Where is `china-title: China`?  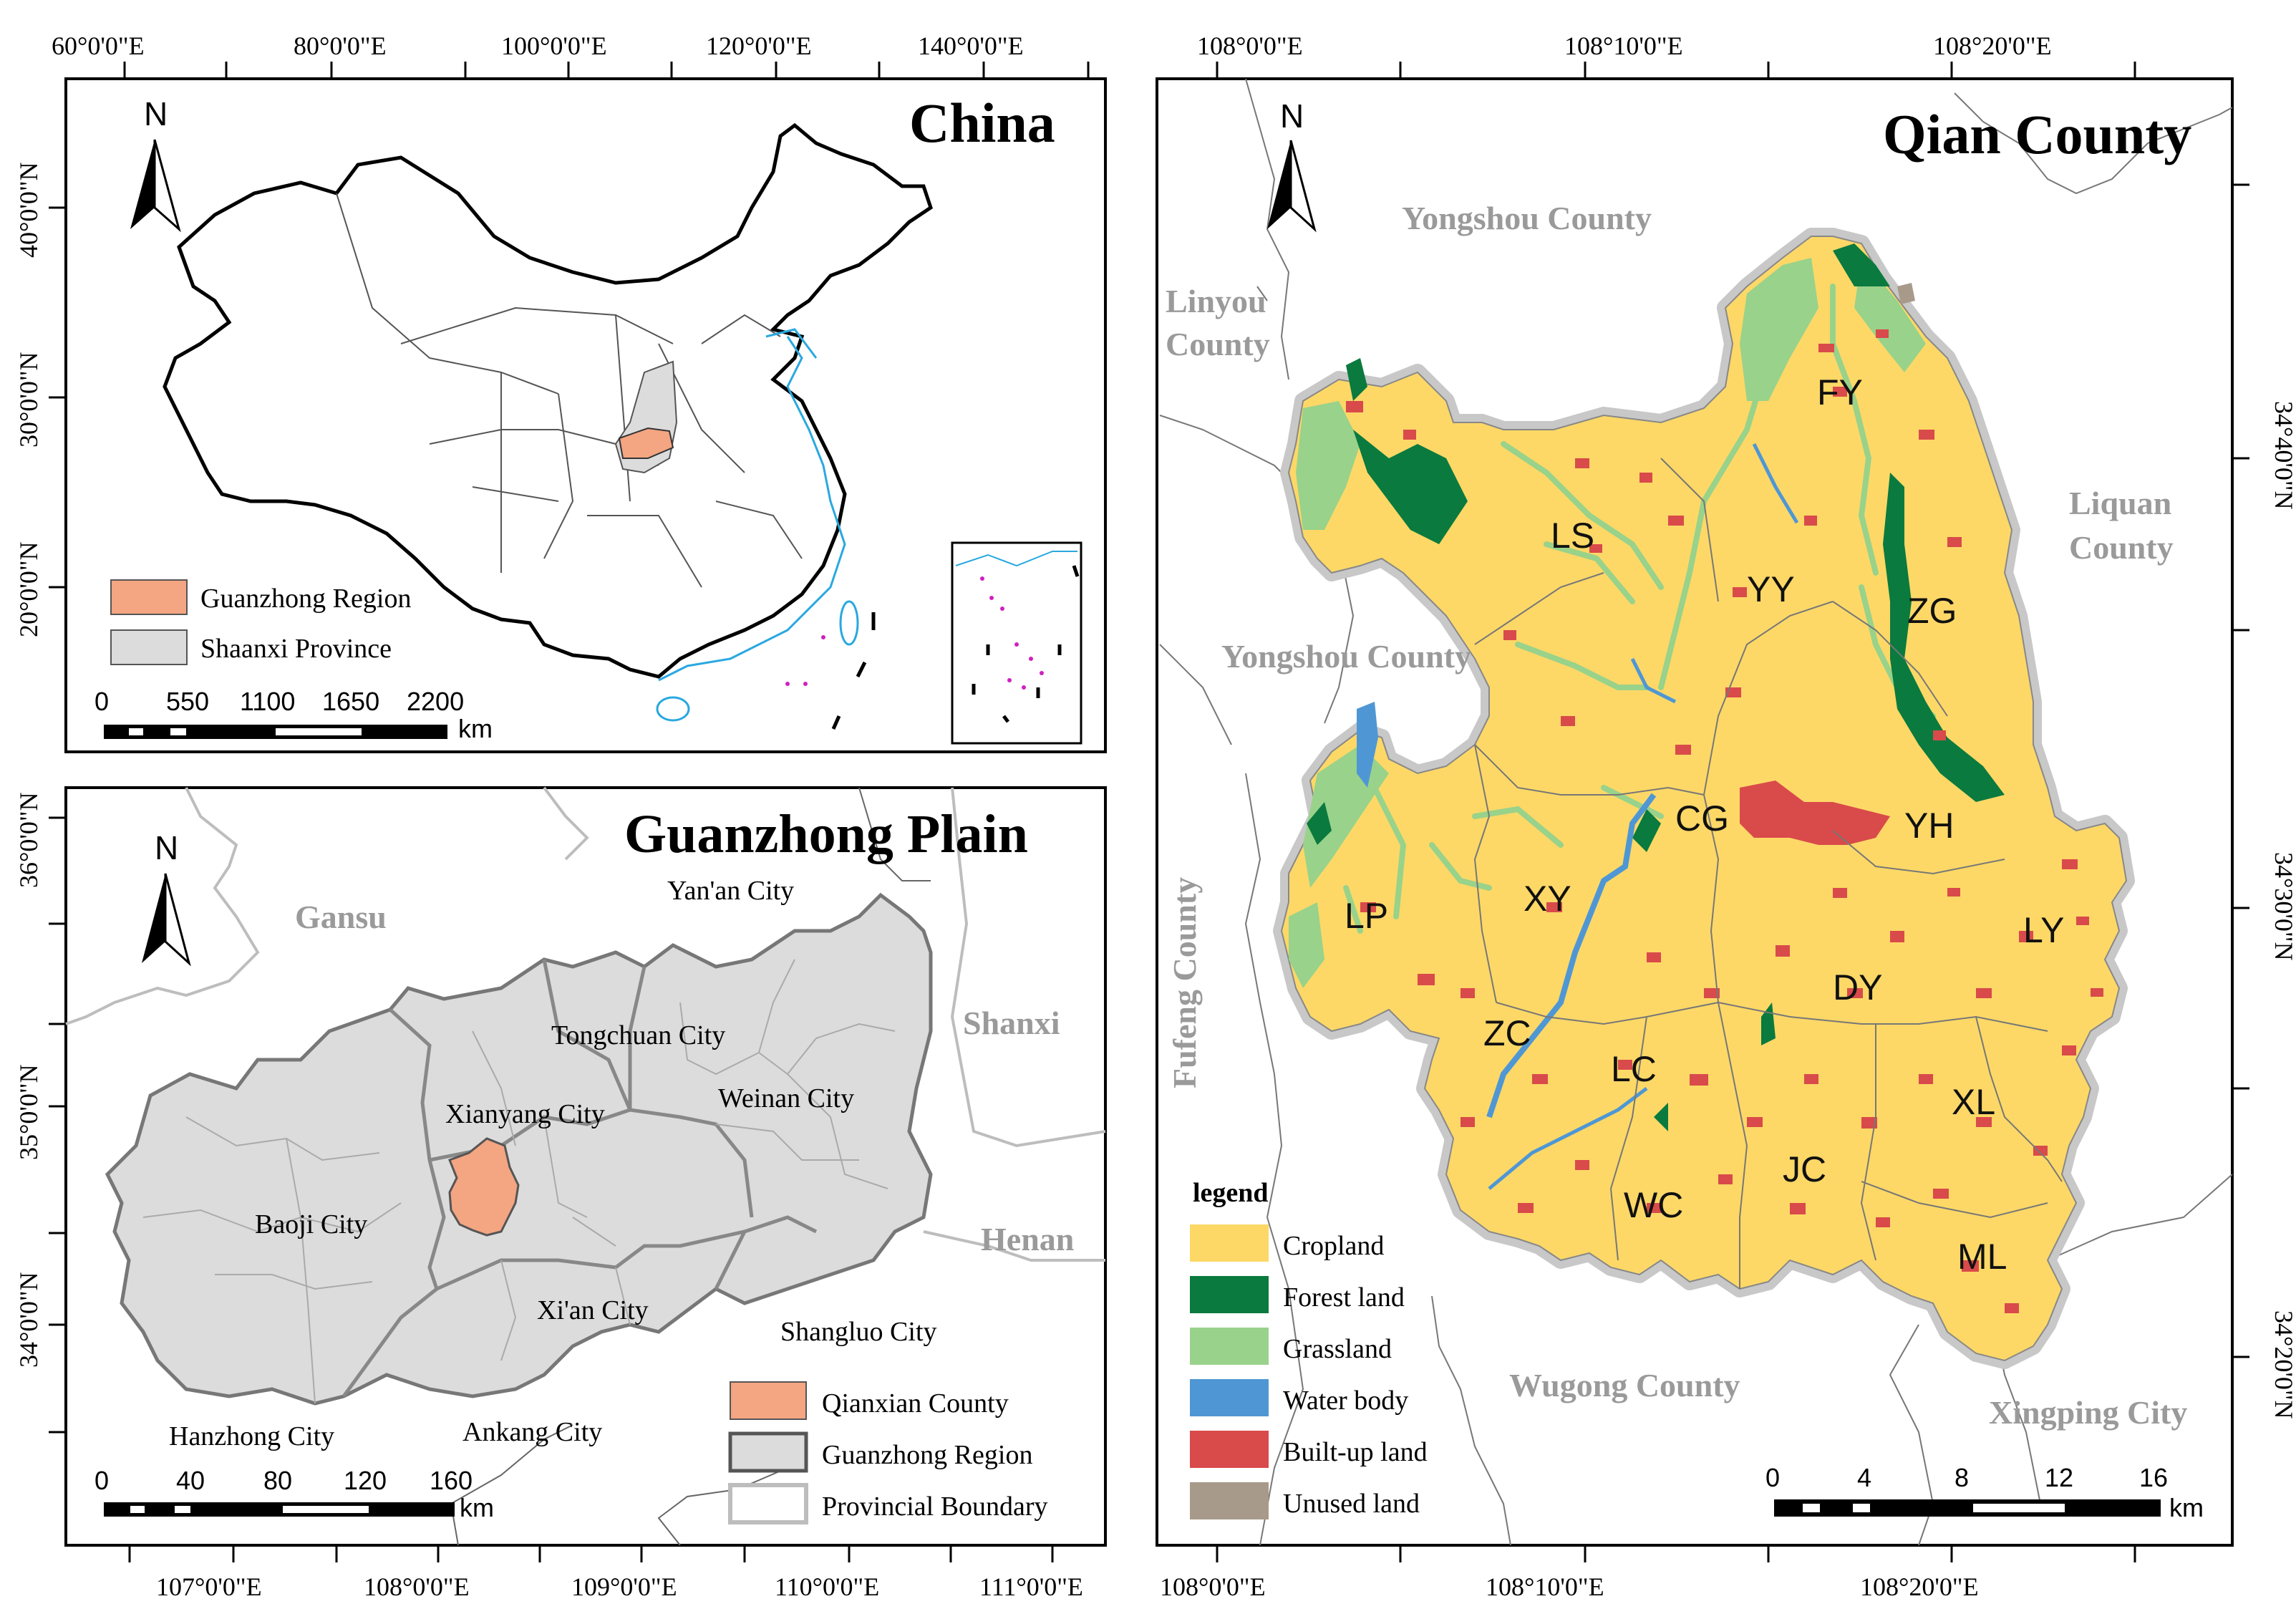
china-title: China is located at coordinates (982, 123).